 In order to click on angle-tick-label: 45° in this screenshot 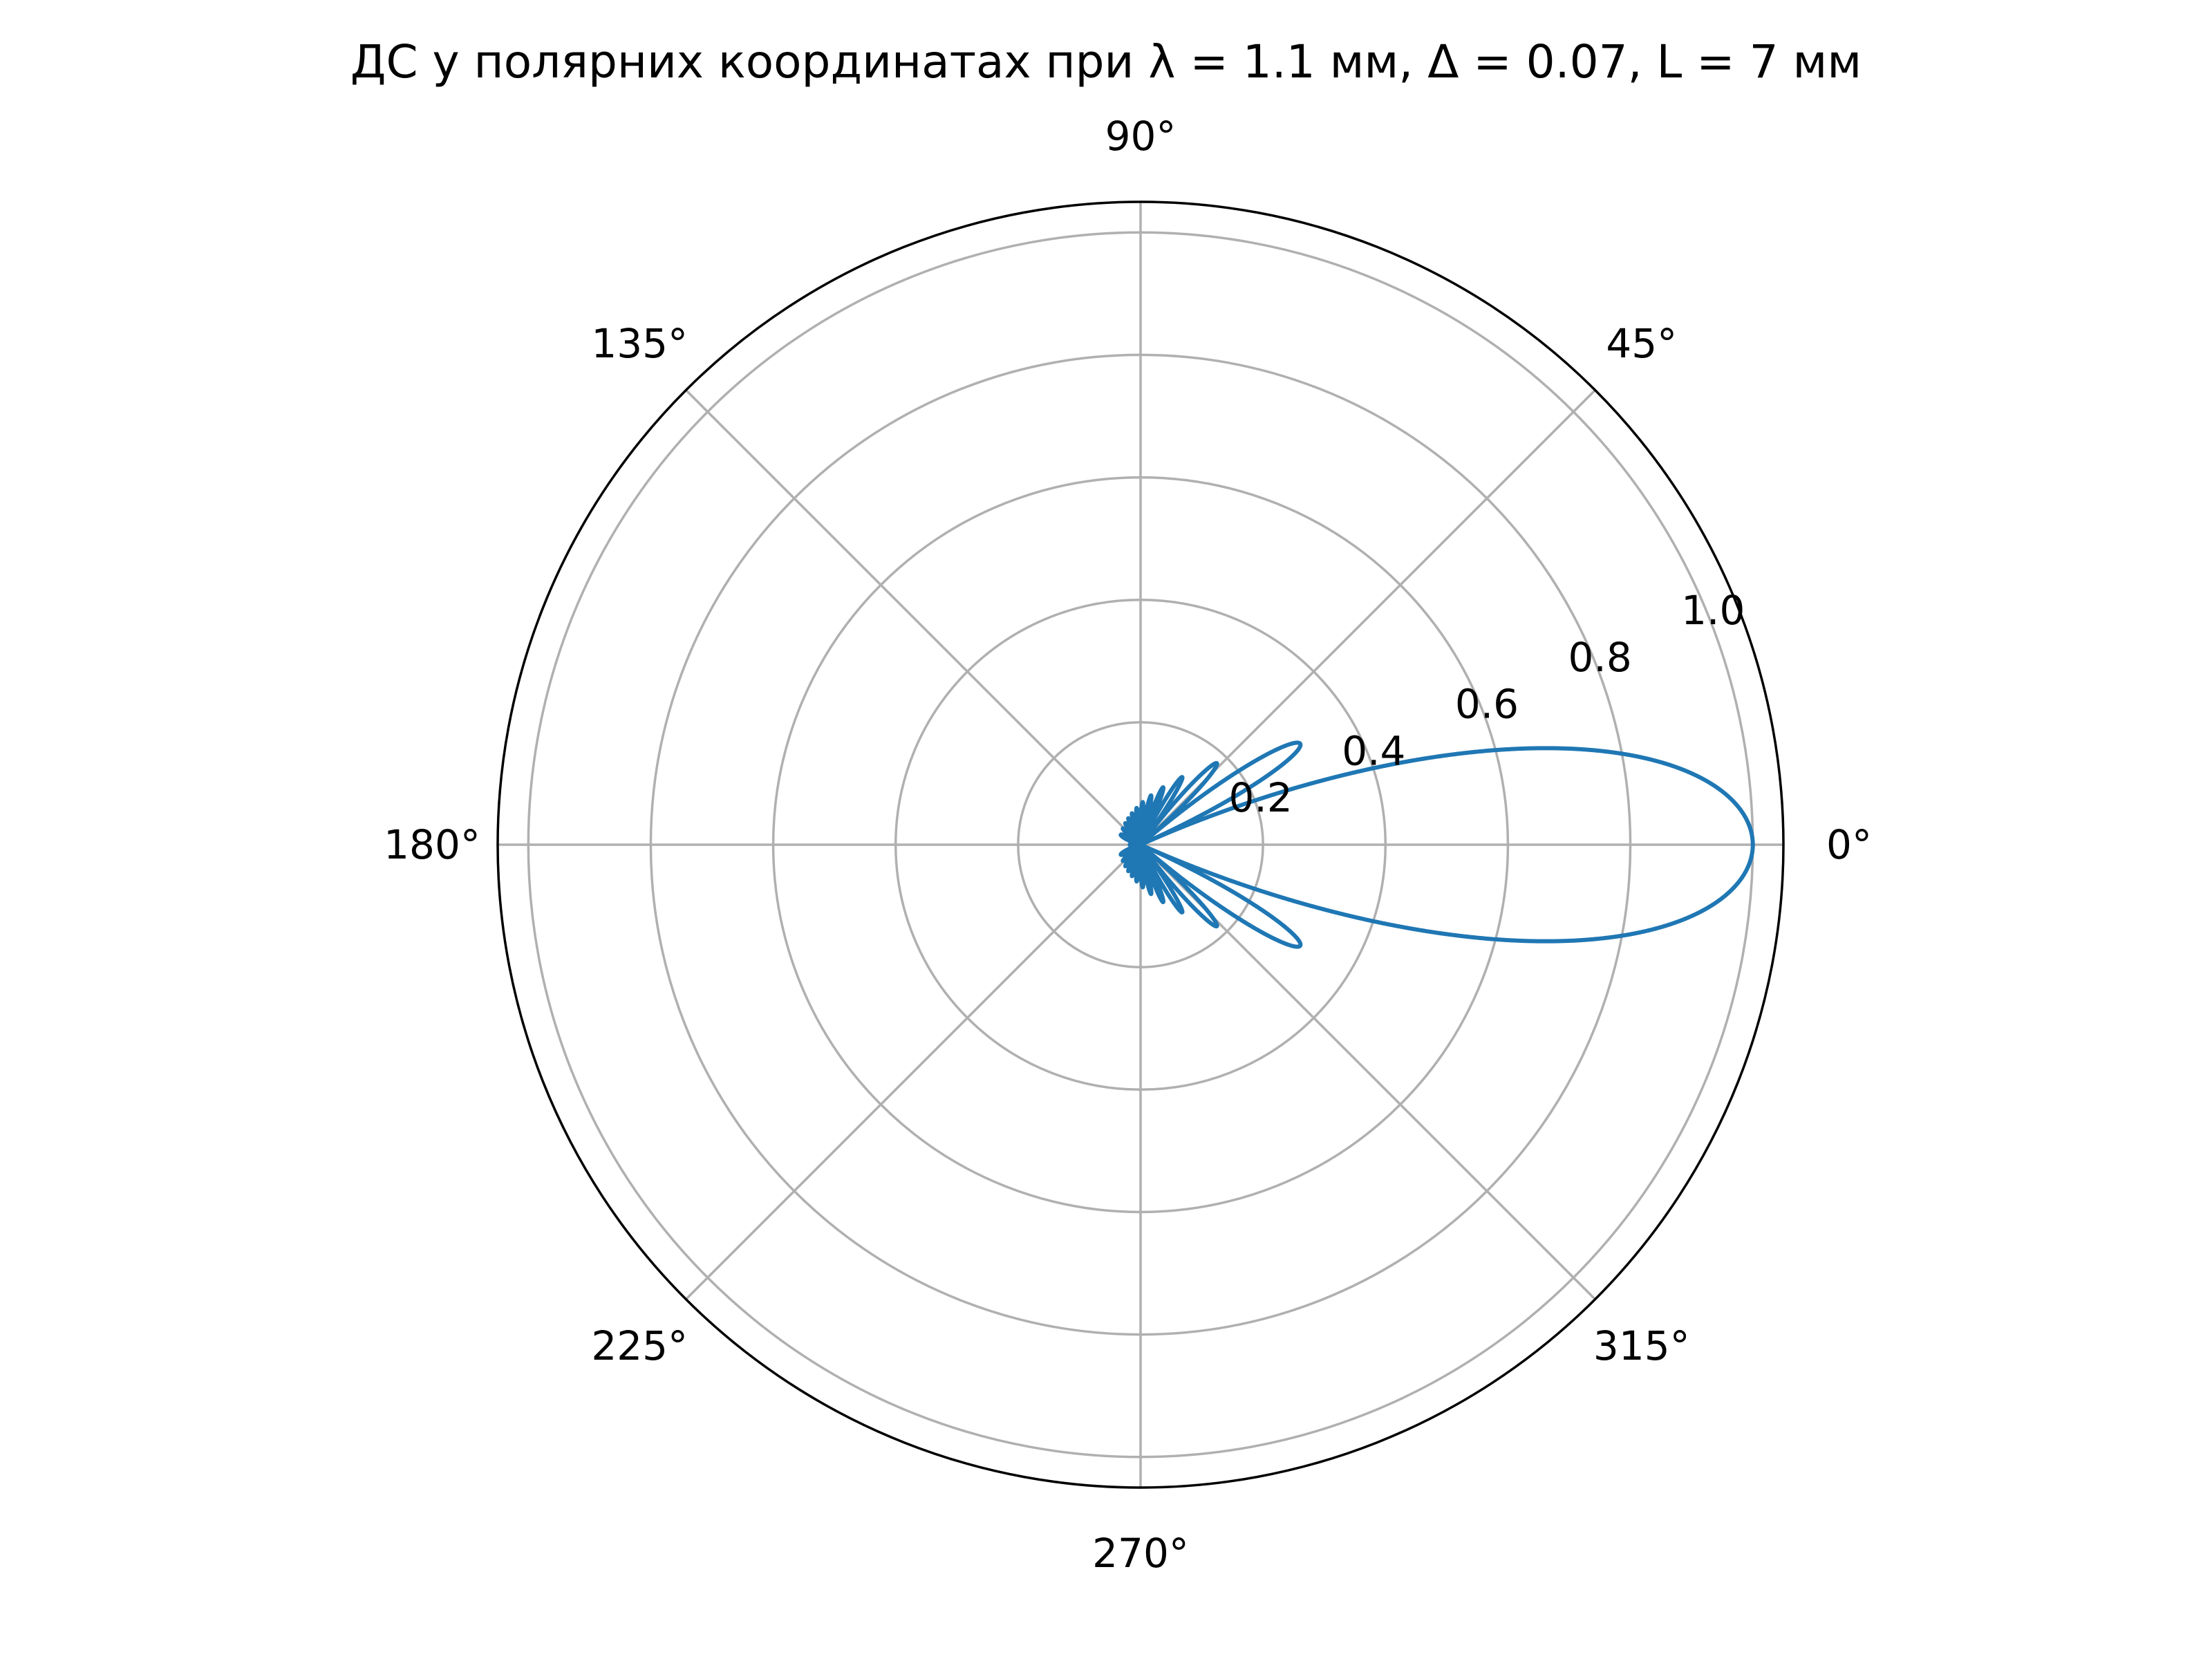, I will do `click(1642, 344)`.